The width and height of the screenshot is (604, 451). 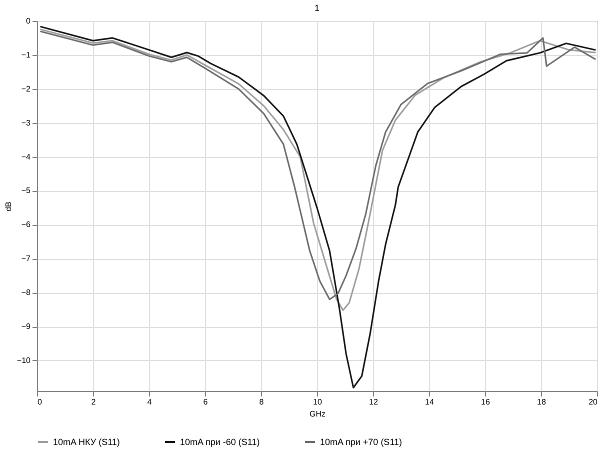 What do you see at coordinates (24, 360) in the screenshot?
I see `y-tick-label: −10` at bounding box center [24, 360].